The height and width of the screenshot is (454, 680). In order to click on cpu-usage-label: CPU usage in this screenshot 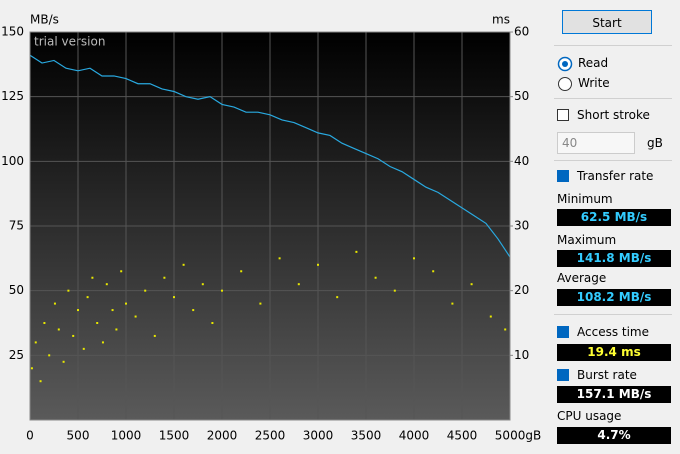, I will do `click(589, 416)`.